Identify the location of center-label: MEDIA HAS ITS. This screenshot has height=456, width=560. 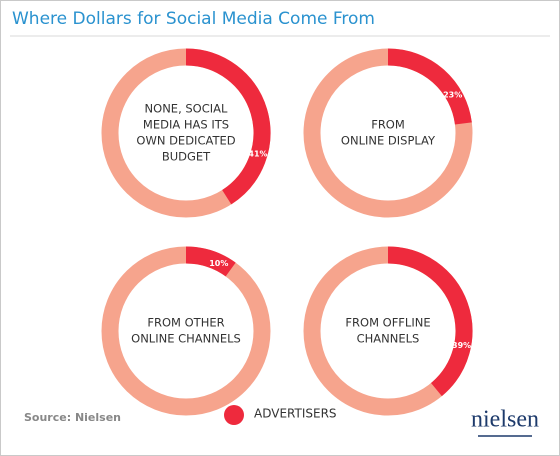
(186, 125).